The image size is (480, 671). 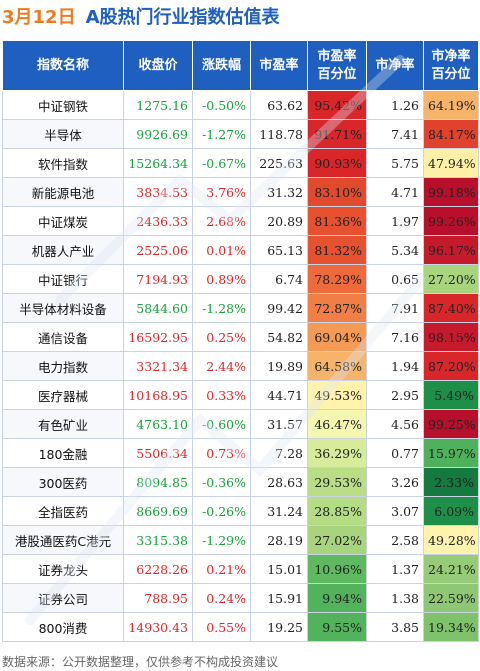 What do you see at coordinates (221, 453) in the screenshot?
I see `change-pct-cell: 0.73%` at bounding box center [221, 453].